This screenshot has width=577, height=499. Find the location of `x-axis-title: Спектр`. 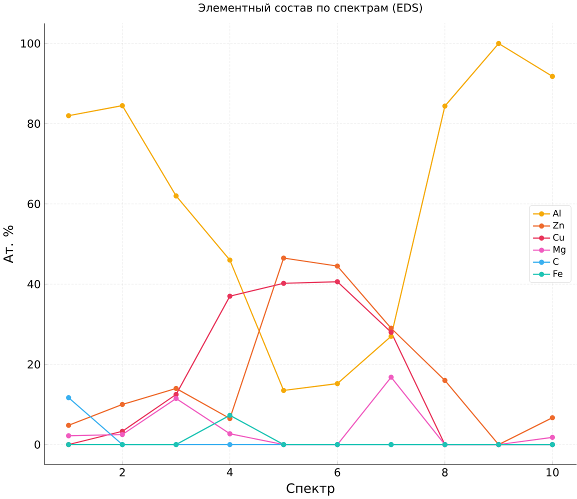

x-axis-title: Спектр is located at coordinates (310, 489).